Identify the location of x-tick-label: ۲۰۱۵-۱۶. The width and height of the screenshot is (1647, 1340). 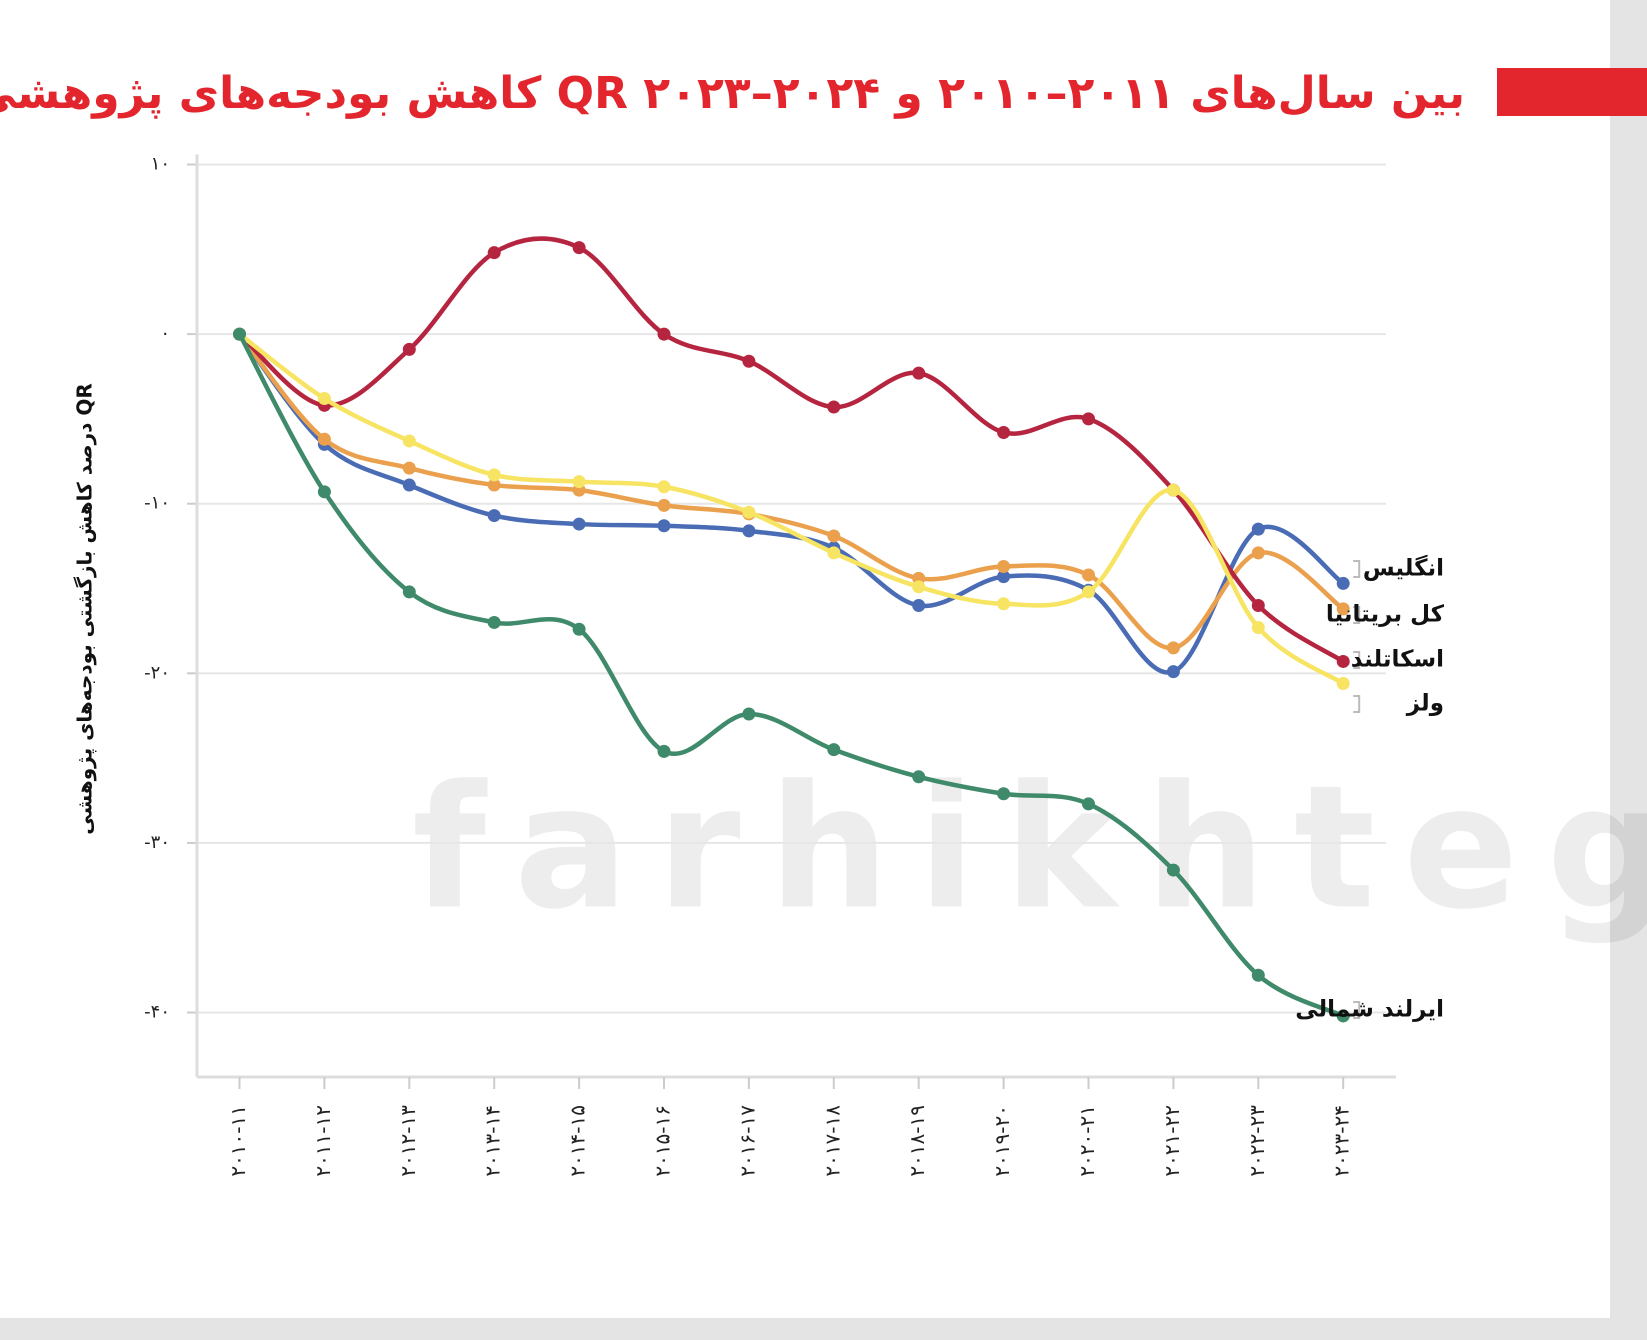
(663, 1141).